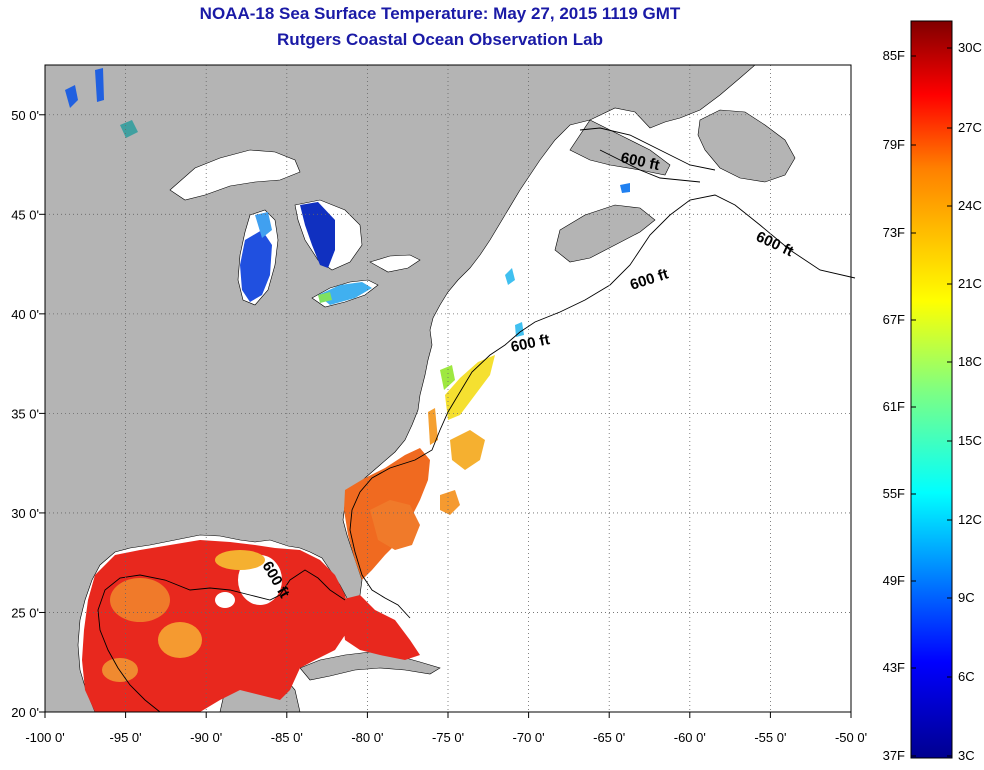 The width and height of the screenshot is (984, 770). I want to click on maritimes-land, so click(605, 233).